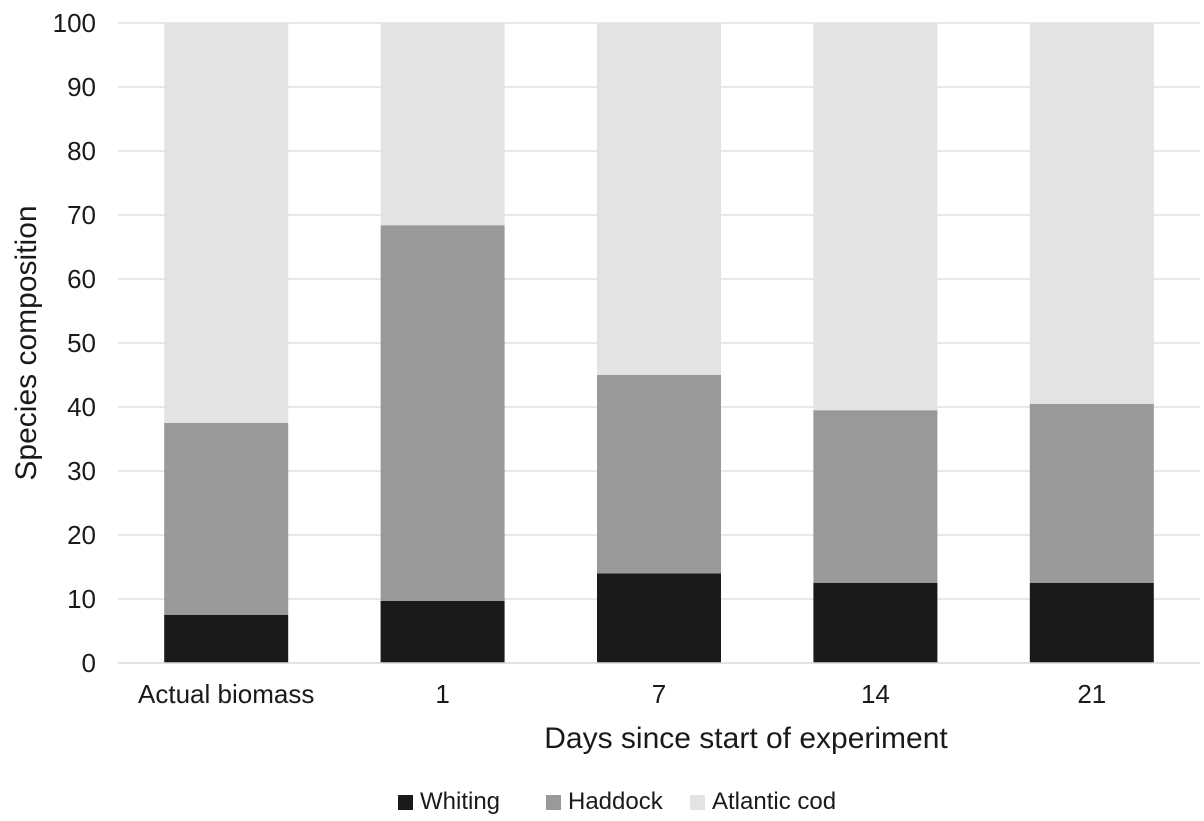 The height and width of the screenshot is (821, 1204). I want to click on legend-label: Whiting, so click(460, 801).